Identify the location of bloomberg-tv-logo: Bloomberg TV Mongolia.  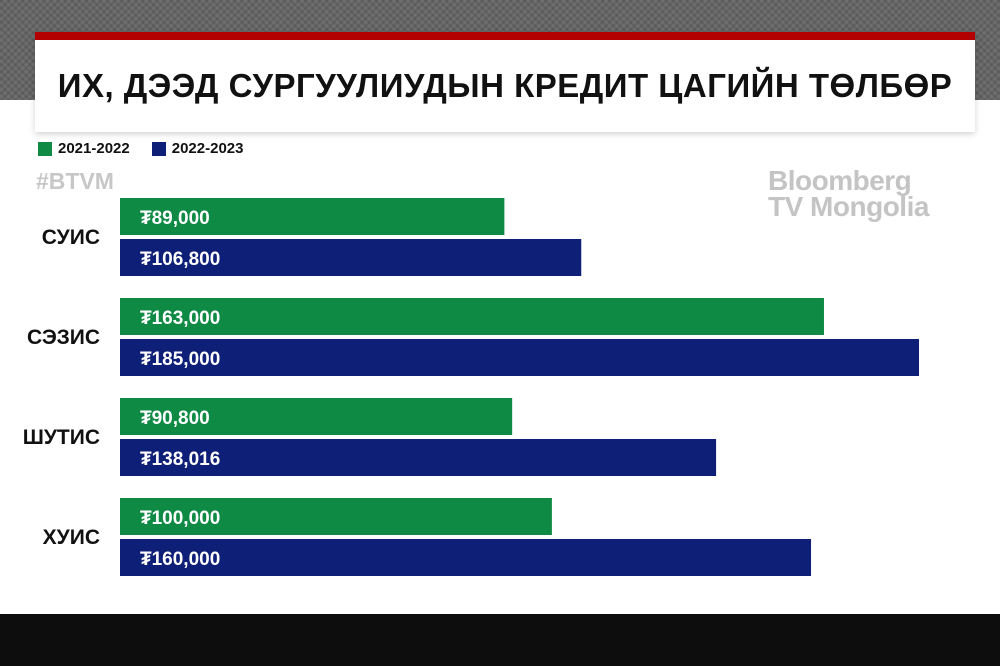
(848, 193).